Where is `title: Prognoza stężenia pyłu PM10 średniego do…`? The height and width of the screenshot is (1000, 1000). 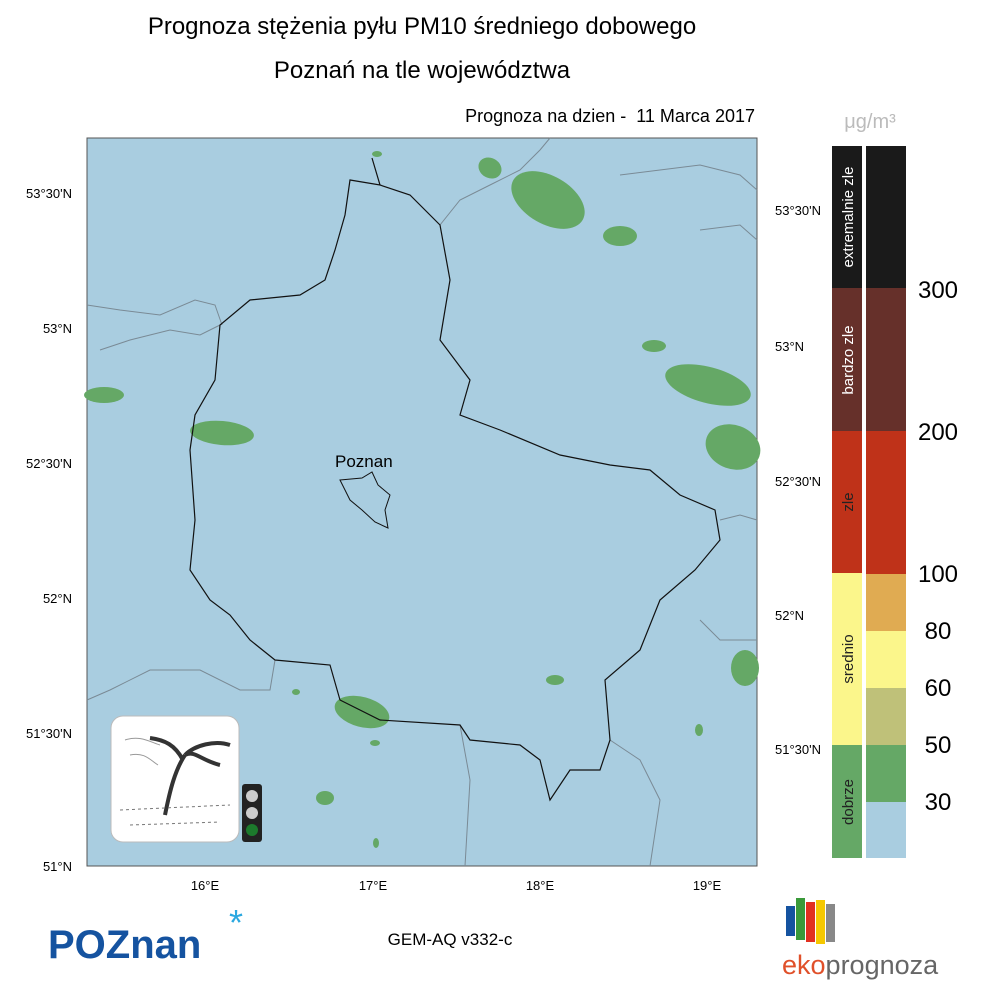 title: Prognoza stężenia pyłu PM10 średniego do… is located at coordinates (422, 26).